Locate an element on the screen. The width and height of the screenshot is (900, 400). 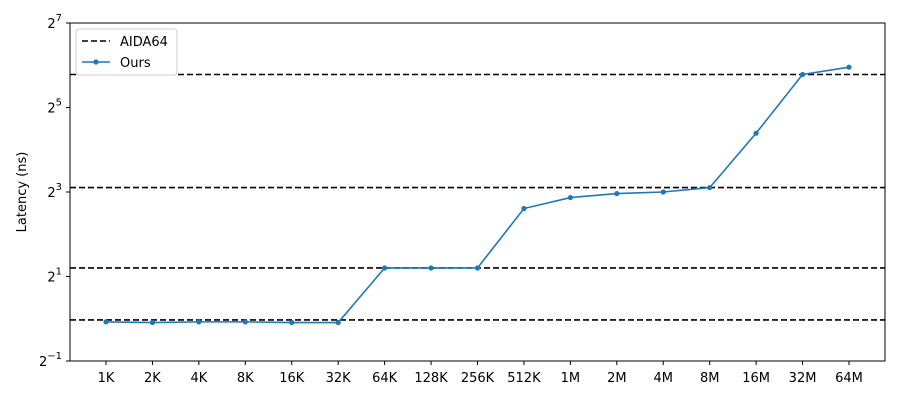
x-tick-label: 16K is located at coordinates (292, 378).